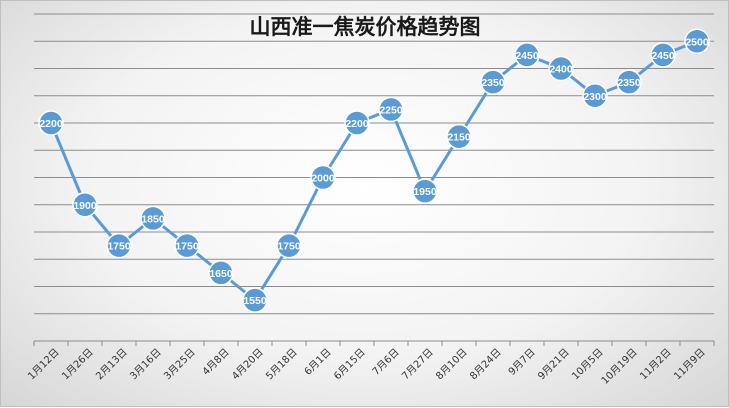 The height and width of the screenshot is (408, 729). I want to click on x-tick-label: 4月8日, so click(216, 362).